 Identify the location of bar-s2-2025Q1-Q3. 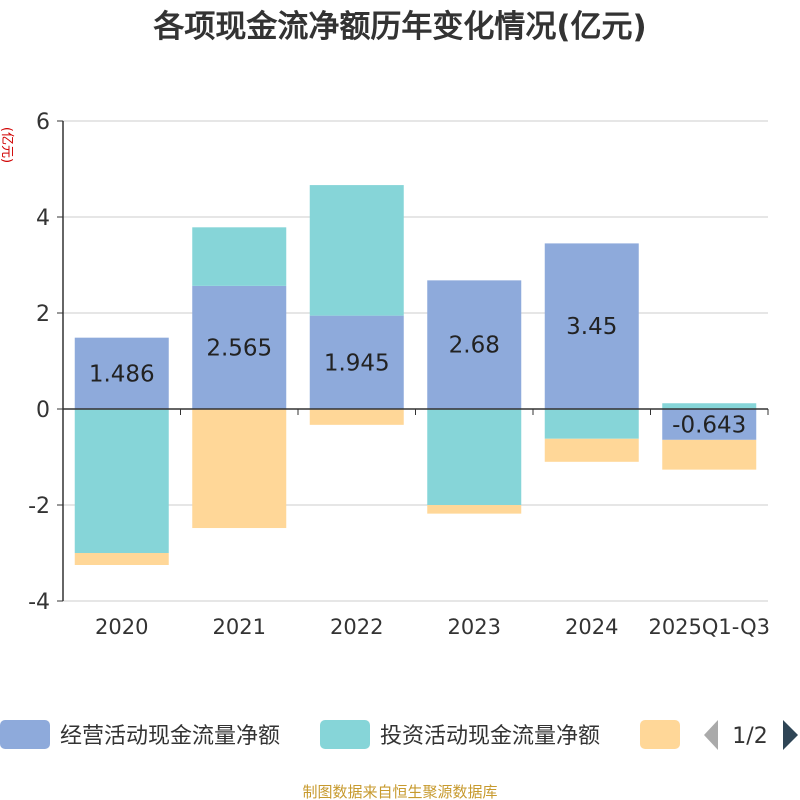
(709, 454).